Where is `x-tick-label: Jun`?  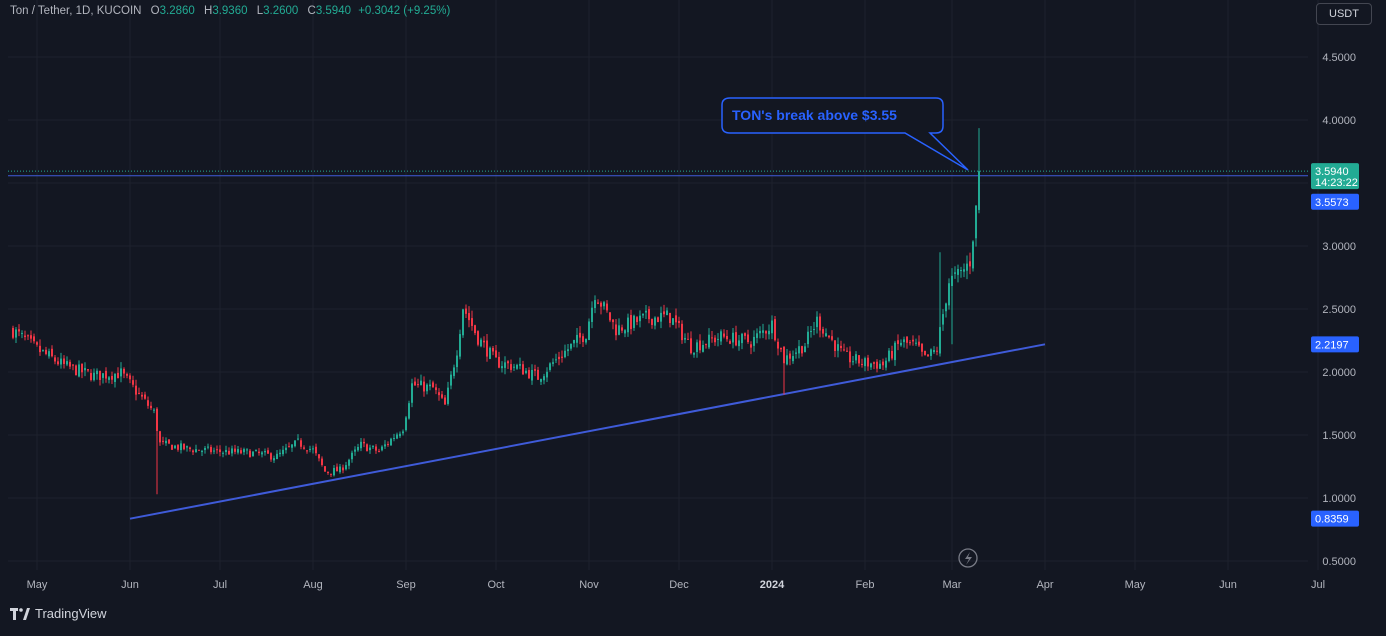
x-tick-label: Jun is located at coordinates (1228, 585).